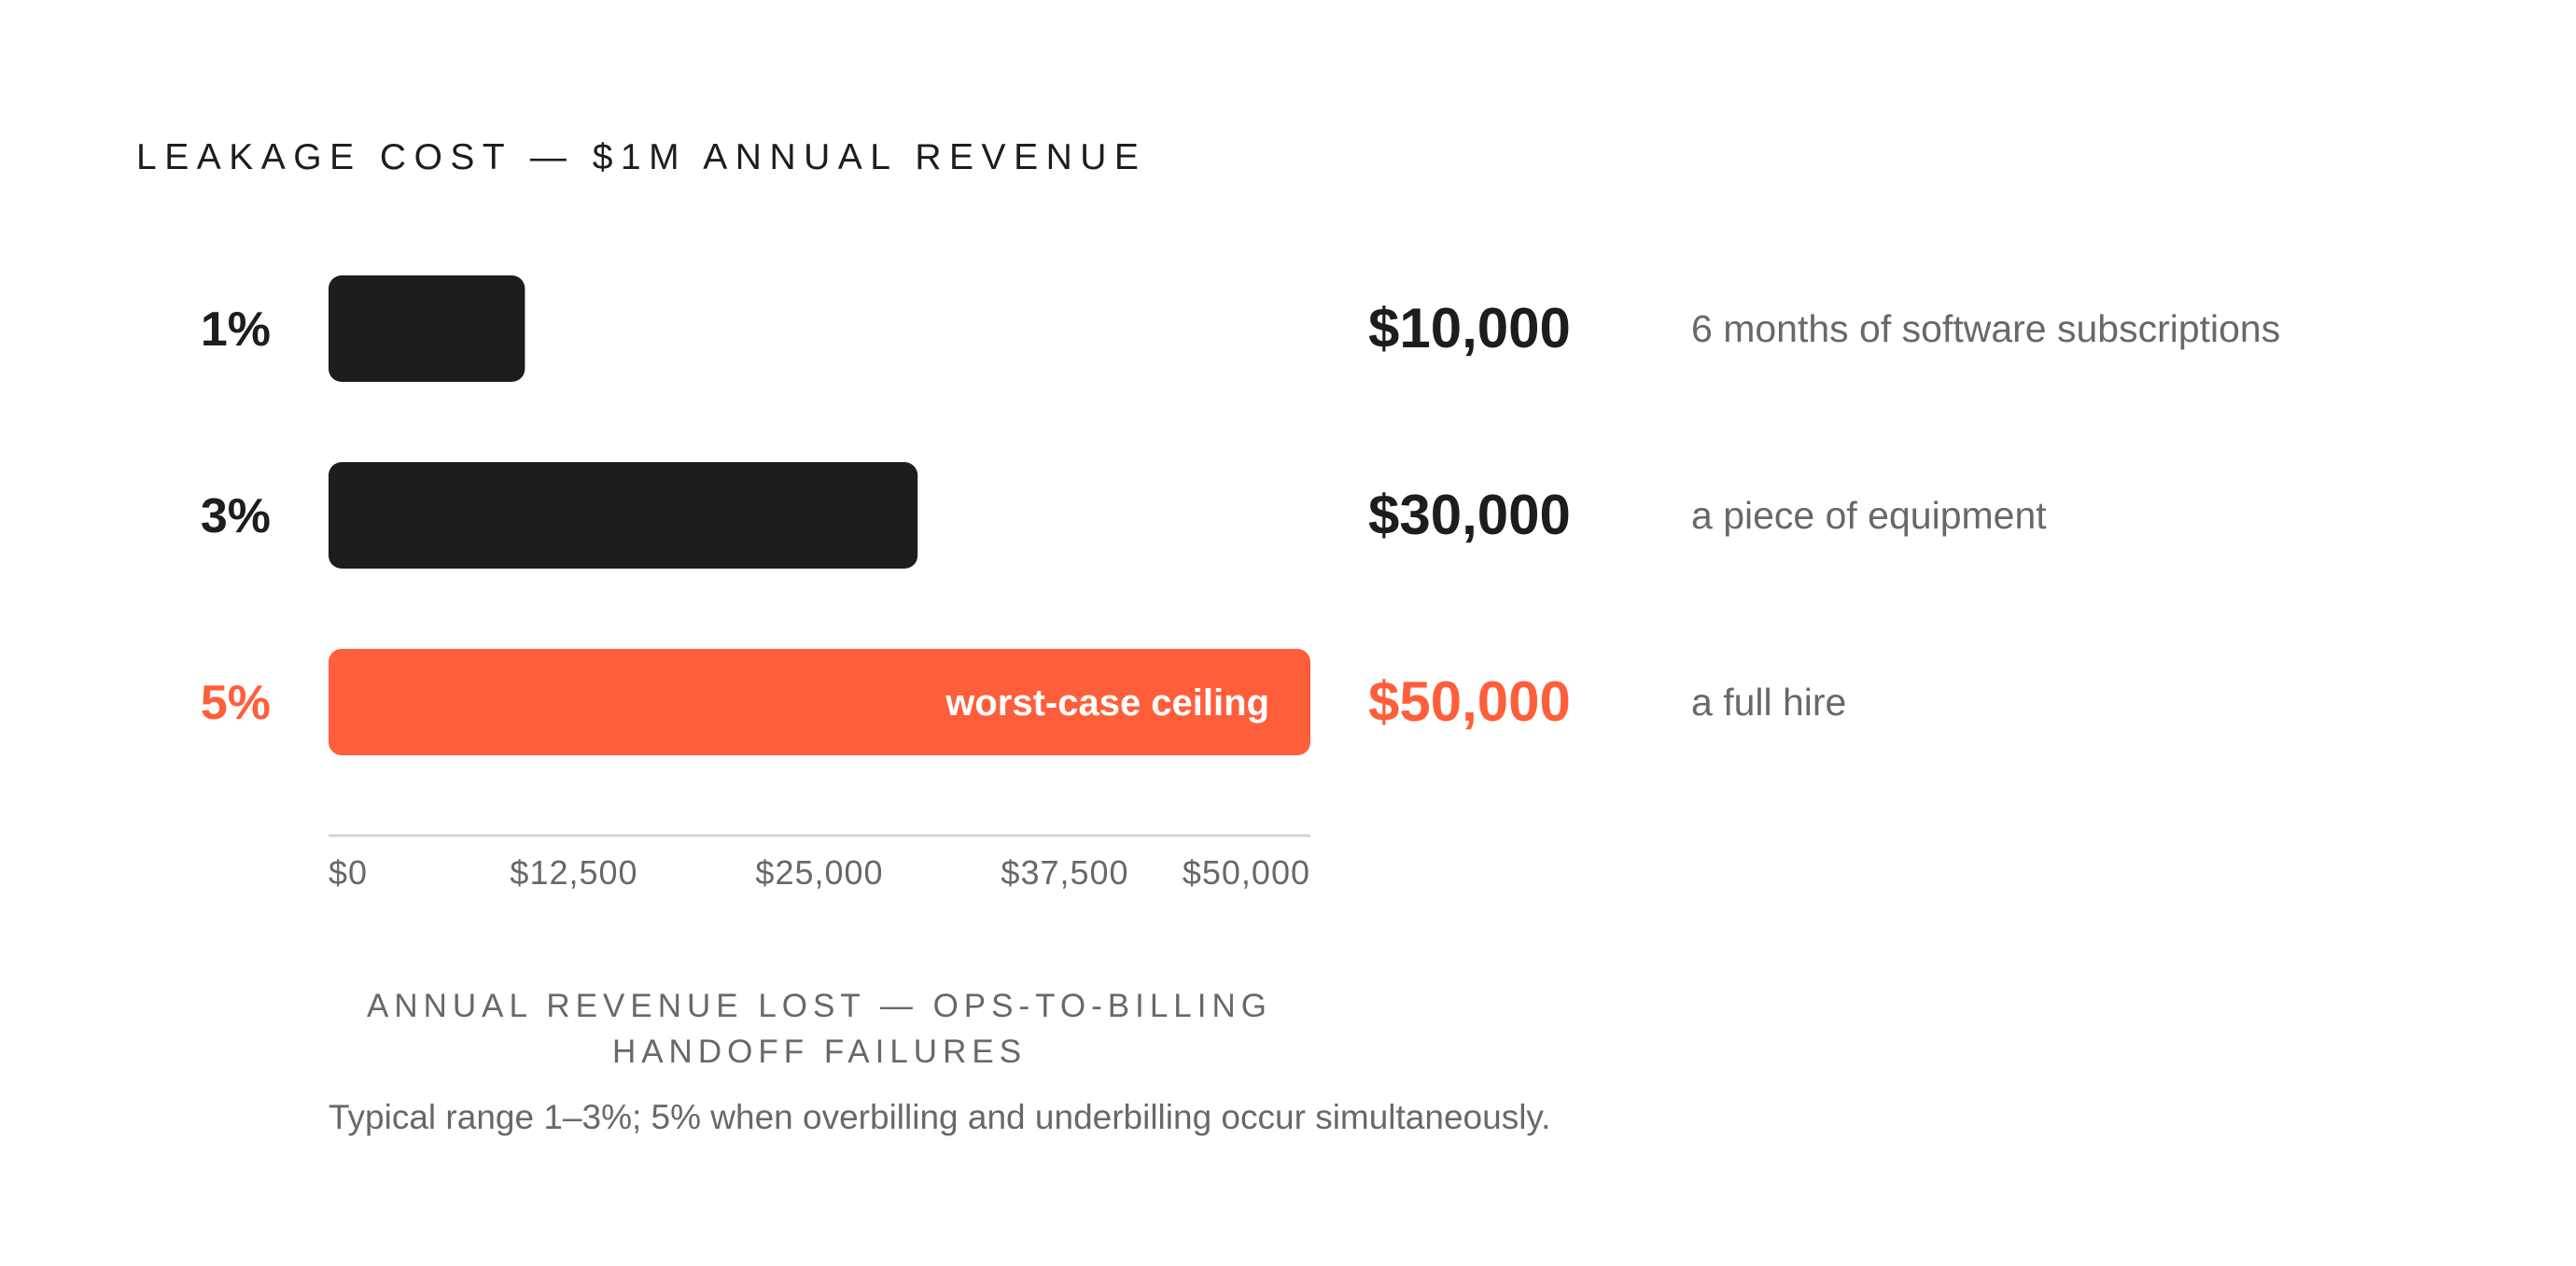 The image size is (2576, 1266). What do you see at coordinates (1869, 515) in the screenshot?
I see `bar-description: a piece of equipment` at bounding box center [1869, 515].